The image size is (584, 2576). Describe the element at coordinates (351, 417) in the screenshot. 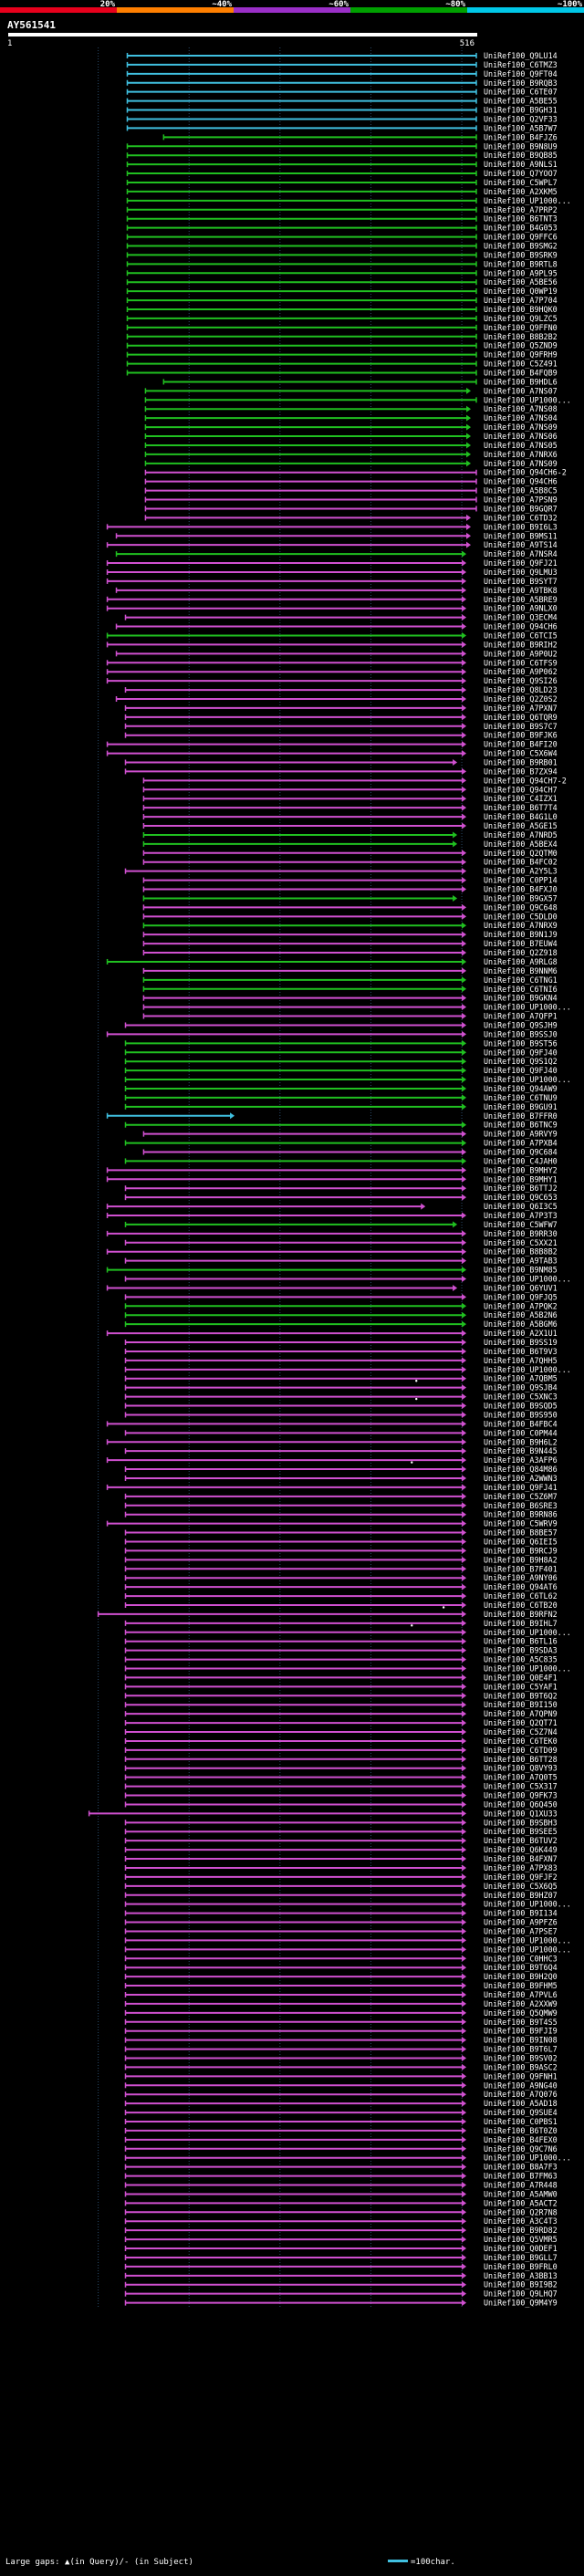

I see `hit-row: UniRef100_A7NS04` at that location.